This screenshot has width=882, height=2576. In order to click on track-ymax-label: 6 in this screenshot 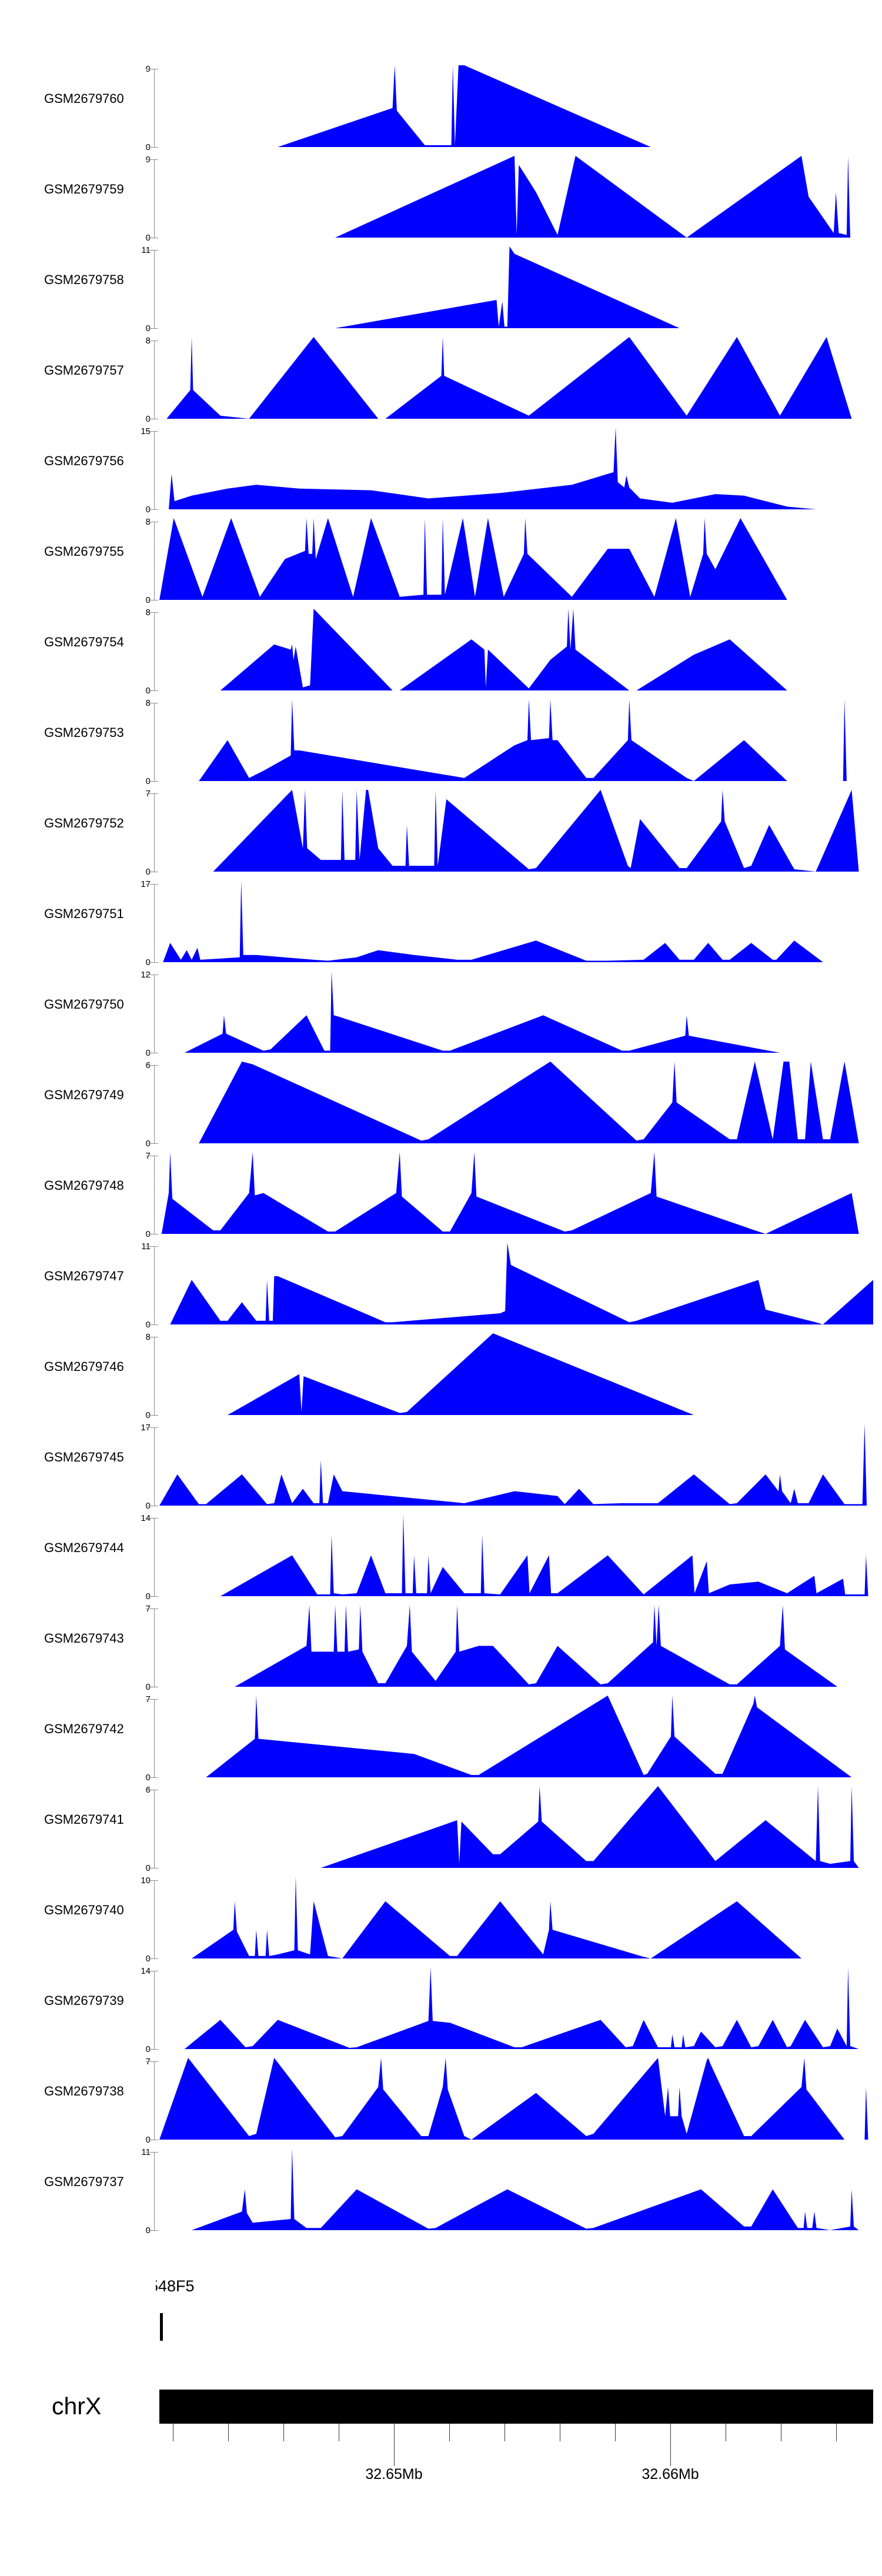, I will do `click(128, 1065)`.